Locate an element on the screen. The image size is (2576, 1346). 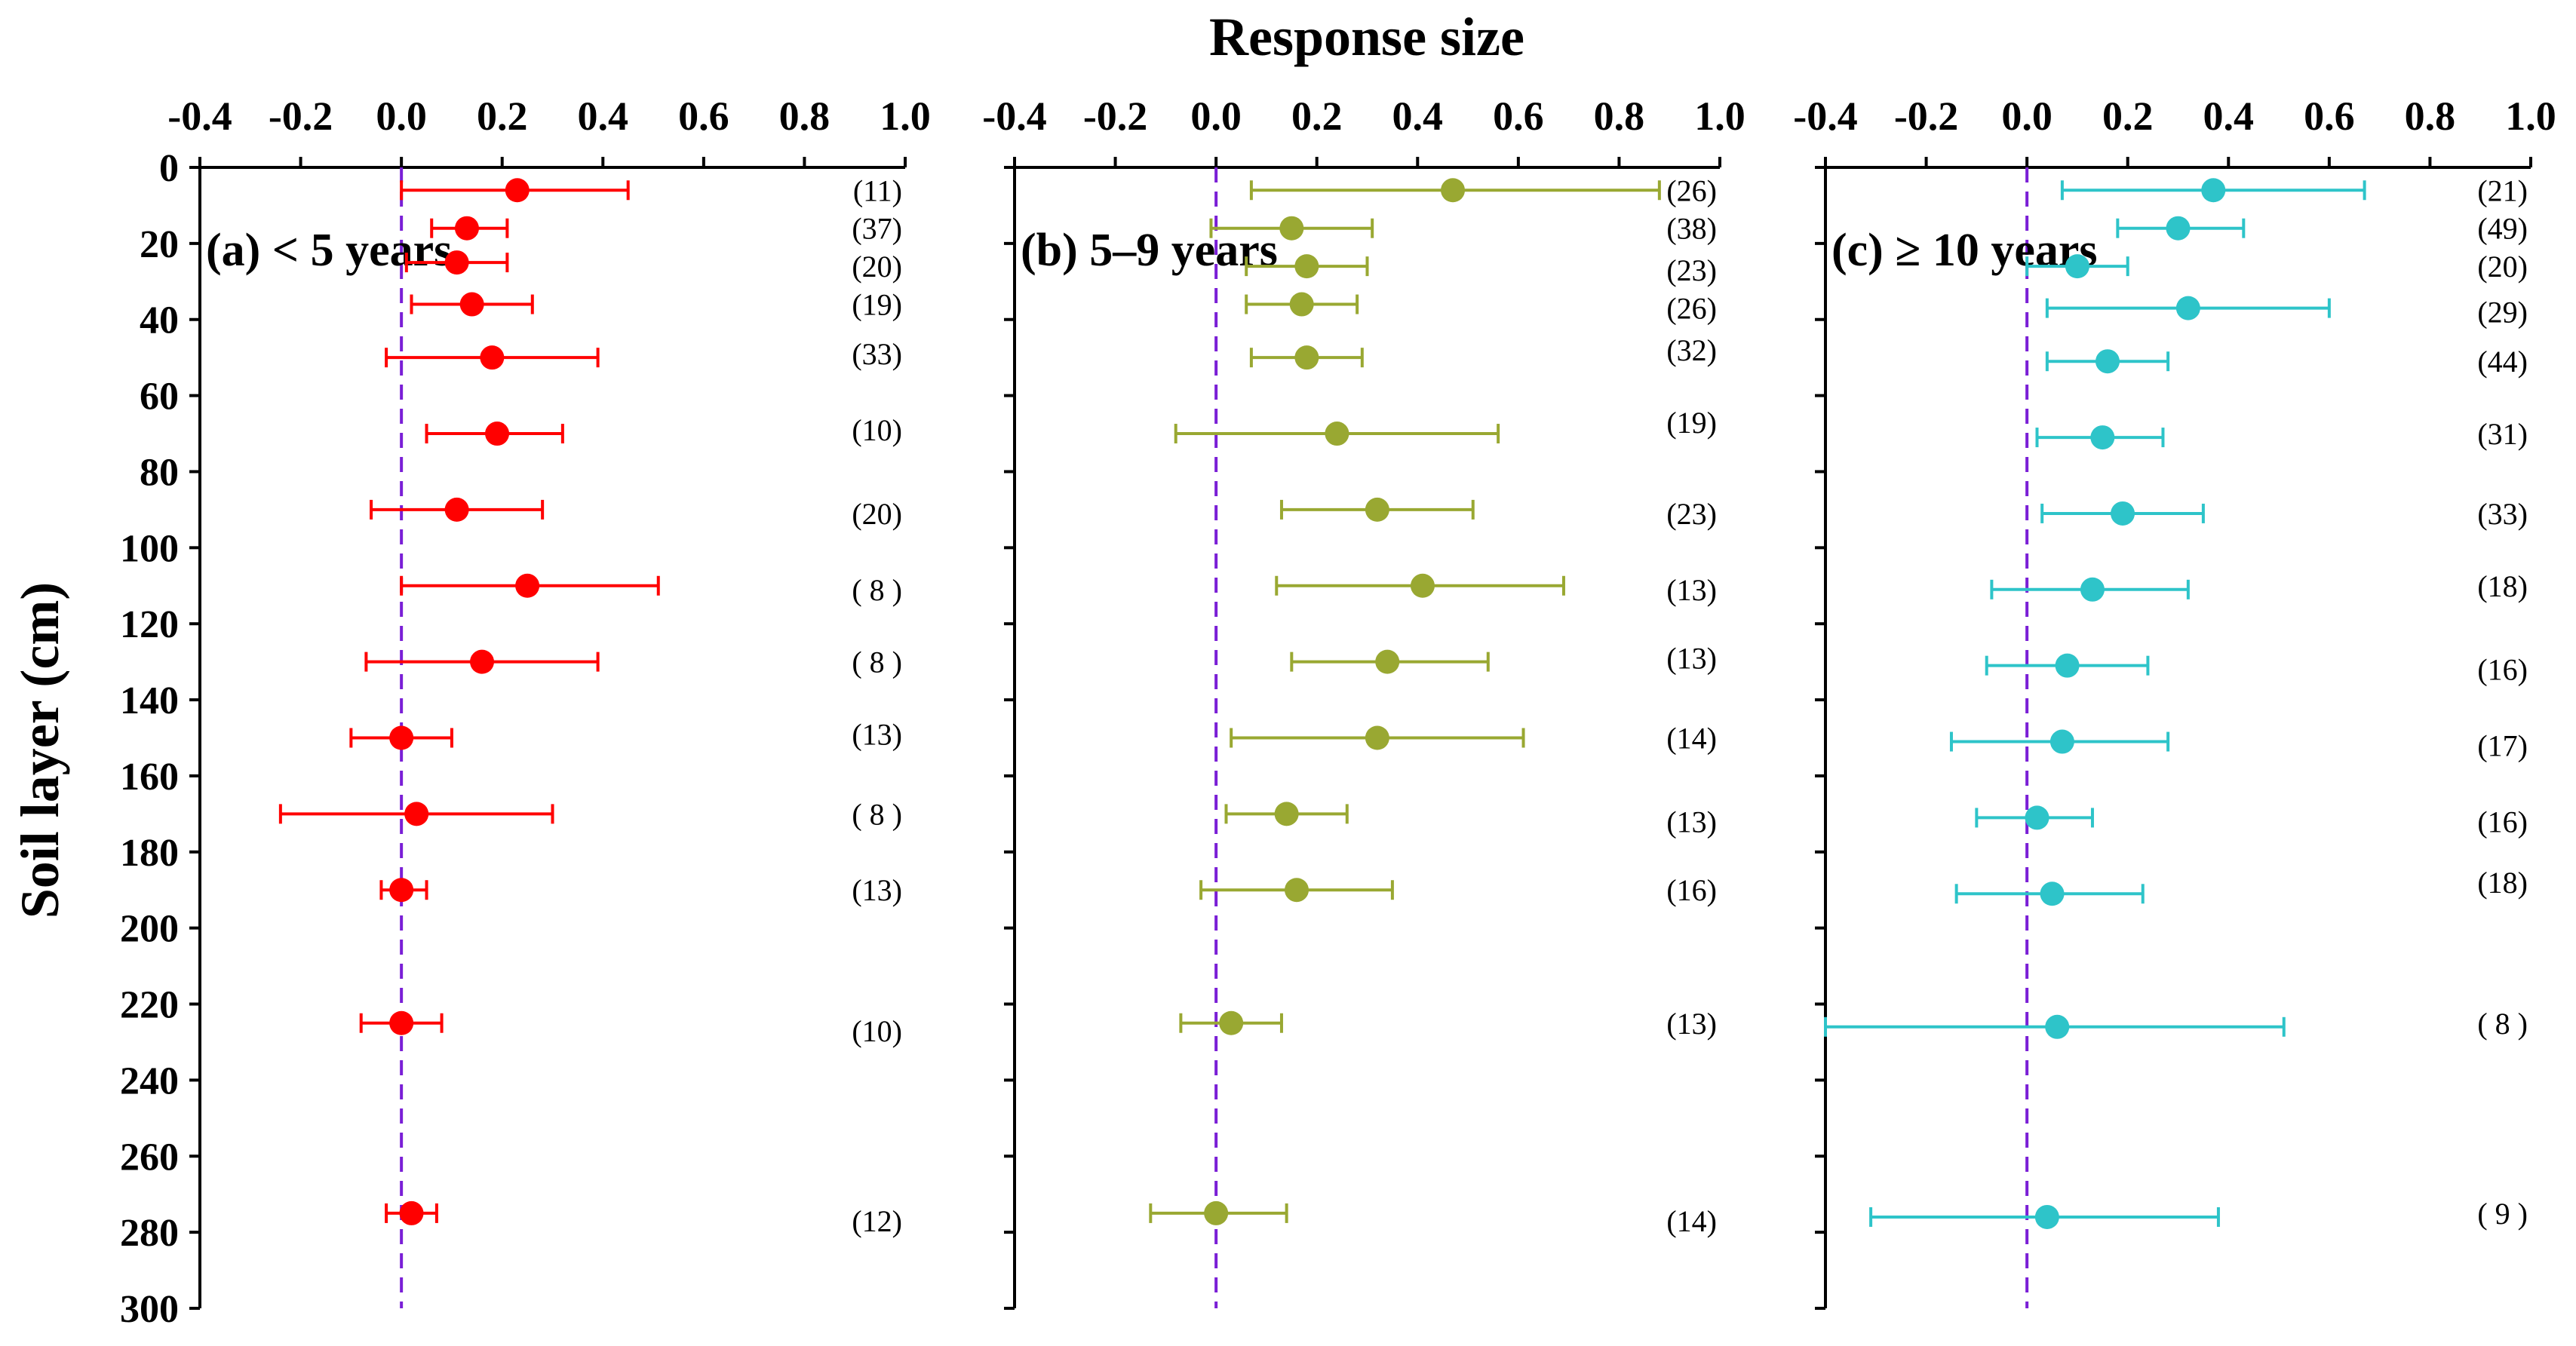
chart-title: Response size is located at coordinates (1366, 37).